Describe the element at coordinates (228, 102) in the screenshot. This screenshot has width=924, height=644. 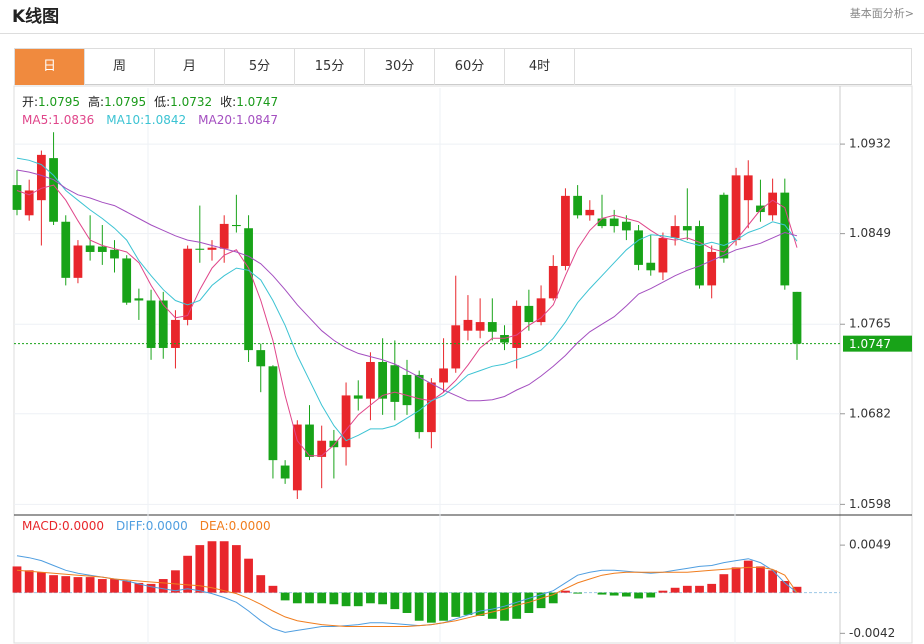
I see `legend-name: 收:` at that location.